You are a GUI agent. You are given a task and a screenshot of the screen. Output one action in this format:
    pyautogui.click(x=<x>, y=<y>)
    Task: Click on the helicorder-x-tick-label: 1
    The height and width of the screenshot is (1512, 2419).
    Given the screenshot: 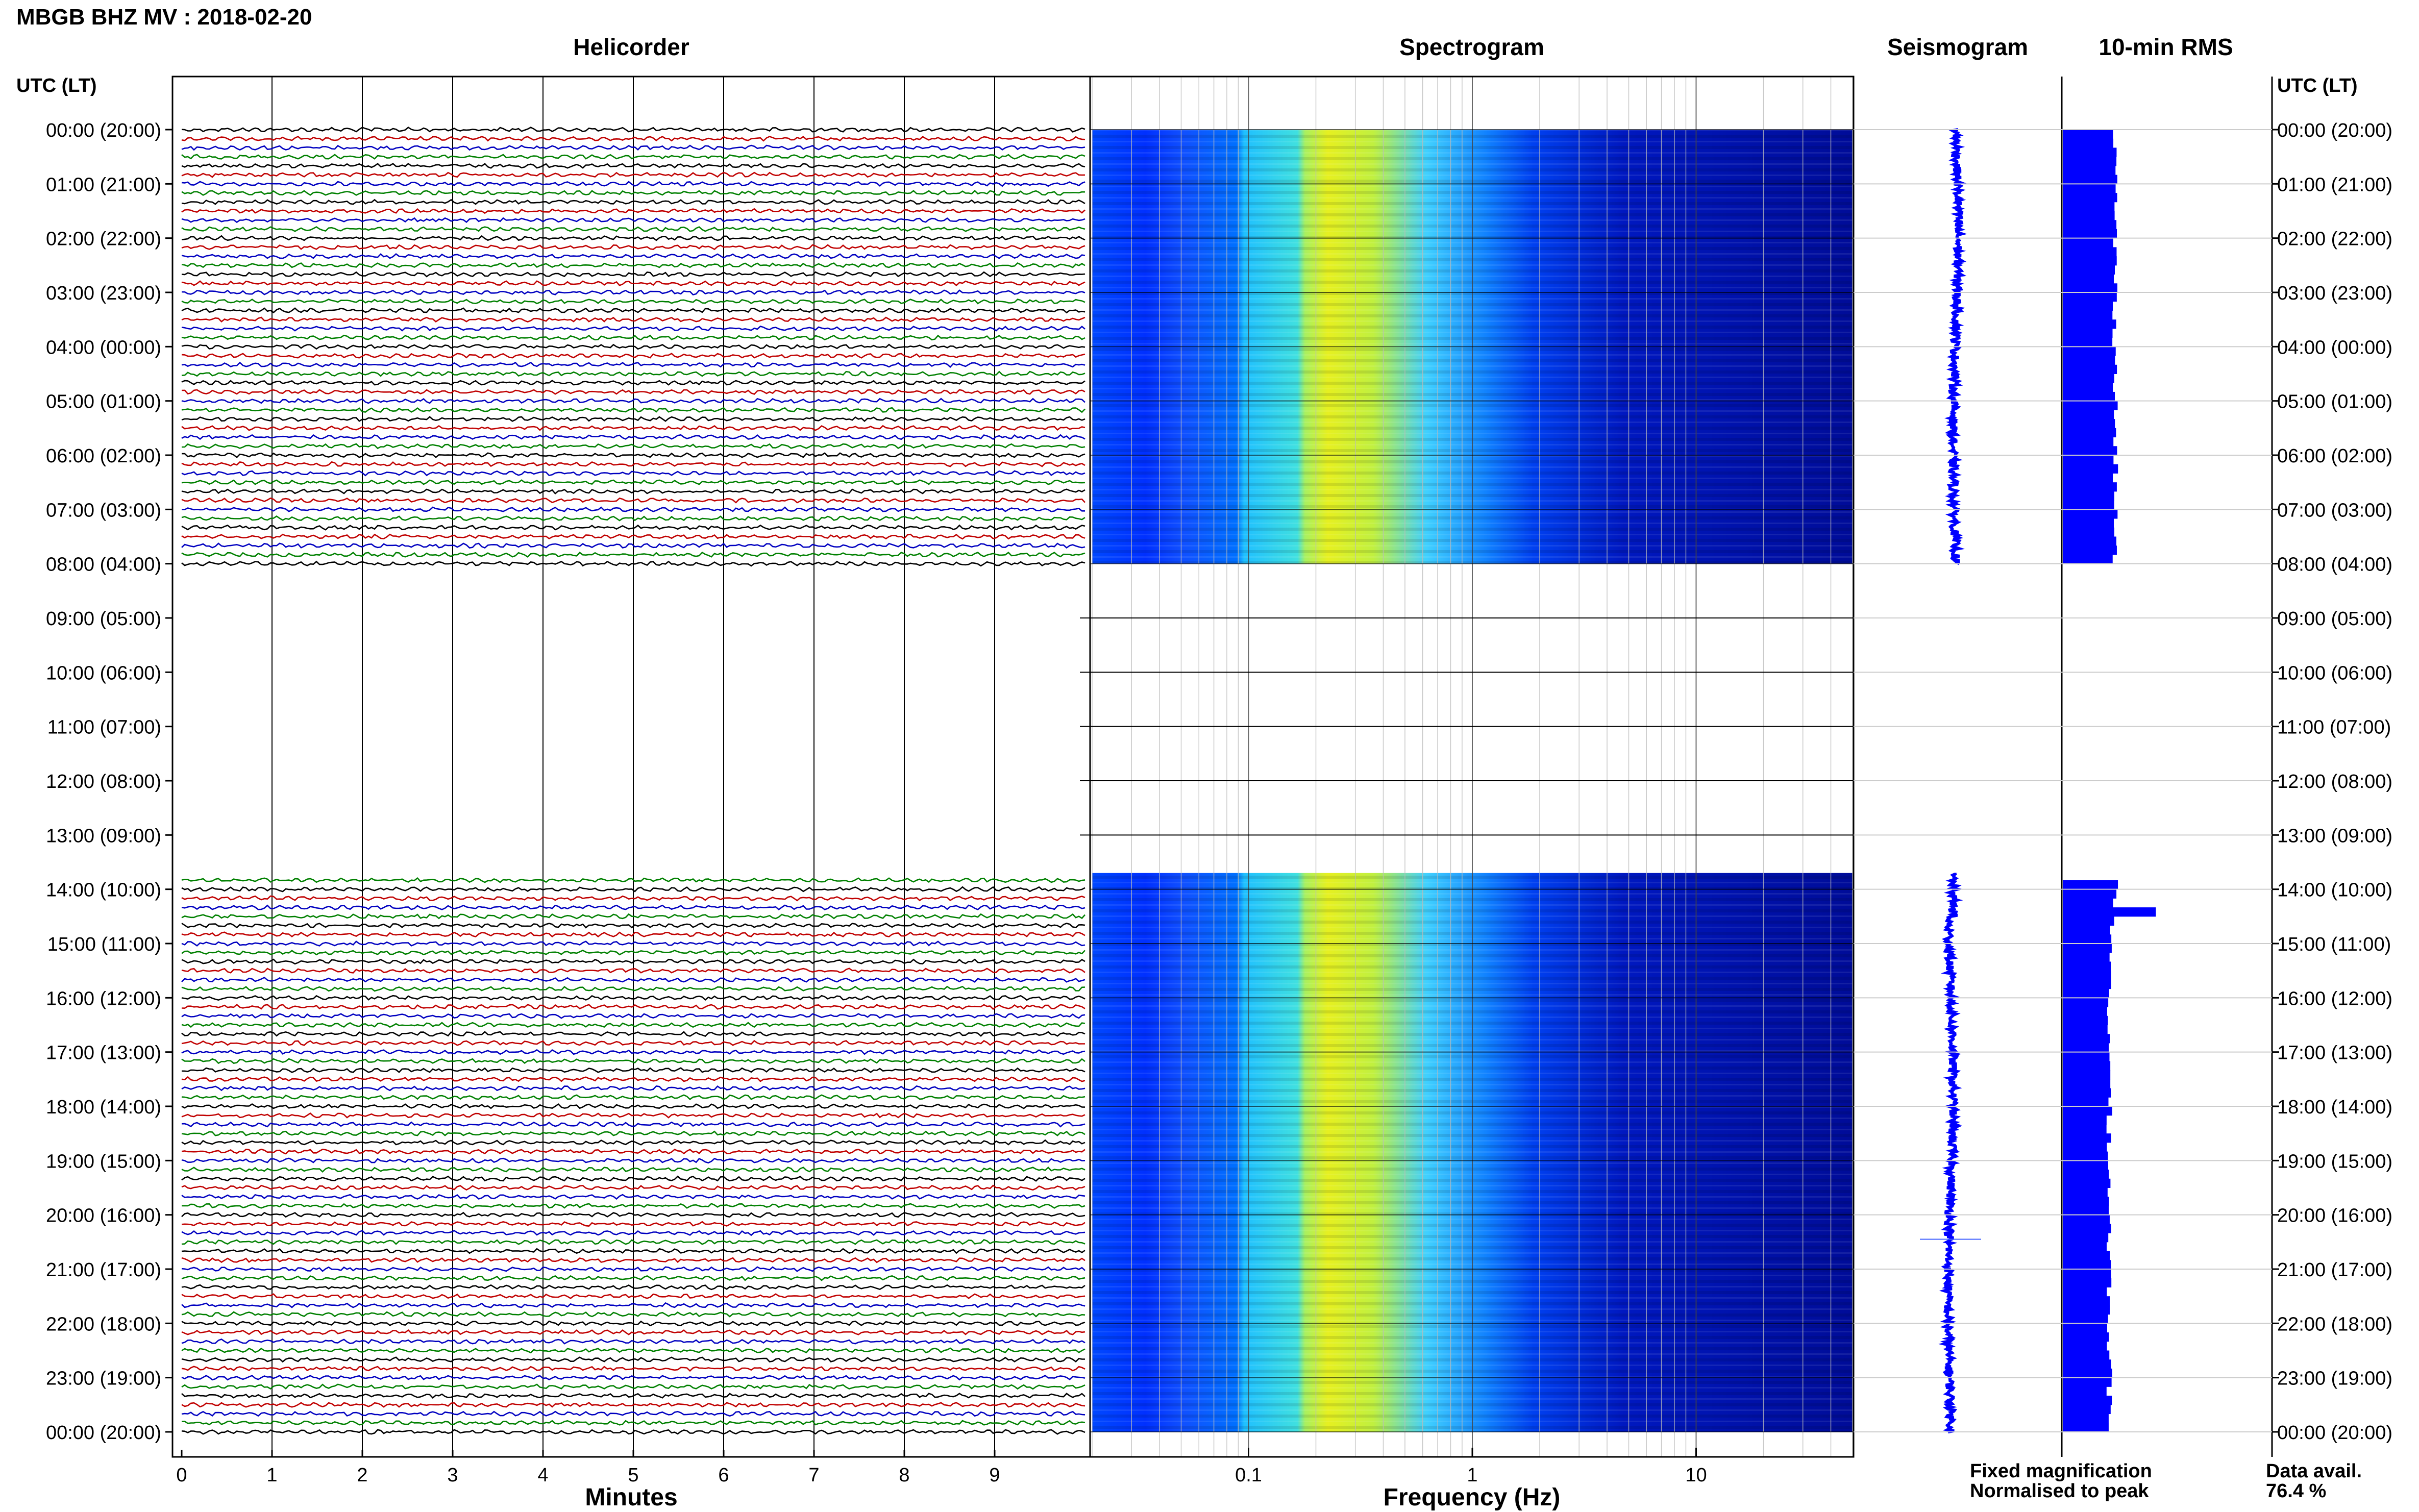 What is the action you would take?
    pyautogui.click(x=271, y=1475)
    